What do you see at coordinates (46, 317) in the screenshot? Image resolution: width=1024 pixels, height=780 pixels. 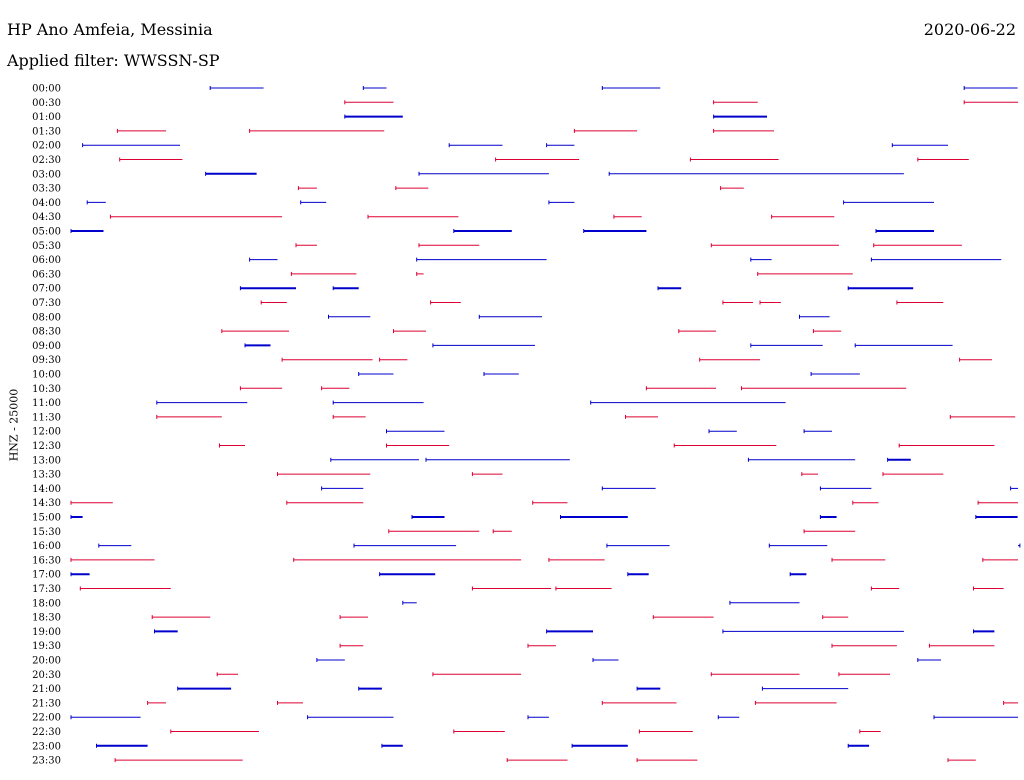 I see `y-tick-label: 08:00` at bounding box center [46, 317].